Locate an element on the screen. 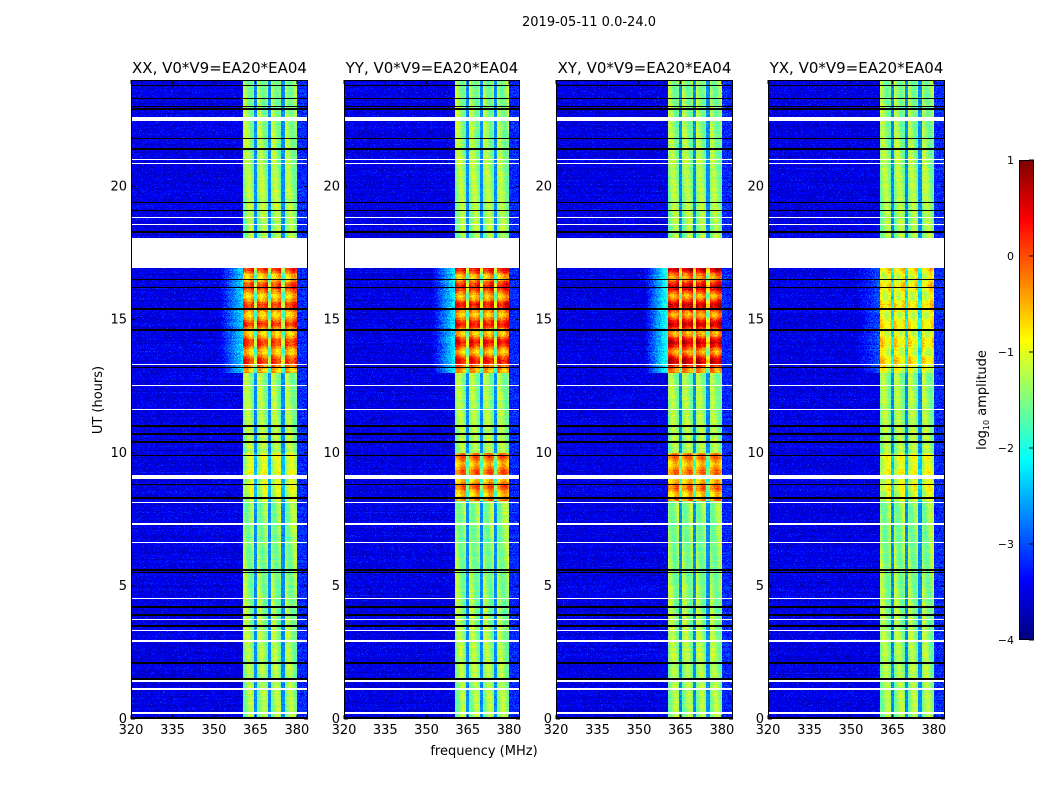 This screenshot has width=1050, height=800. panel-title: XX, V0*V9=EA20*EA04 is located at coordinates (219, 68).